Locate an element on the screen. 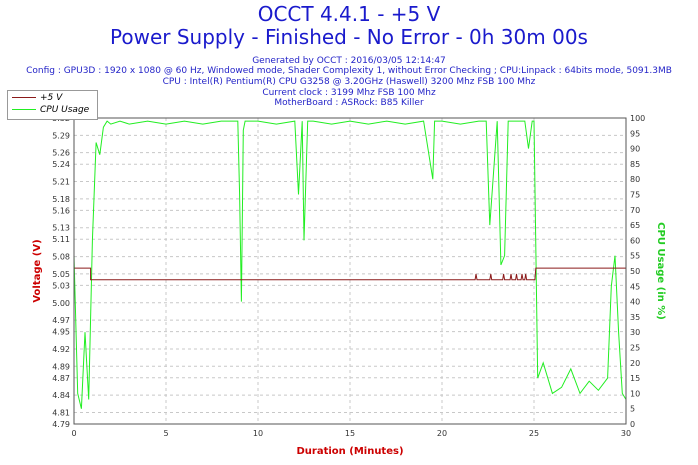  y-tick-label: 4.95 is located at coordinates (61, 332).